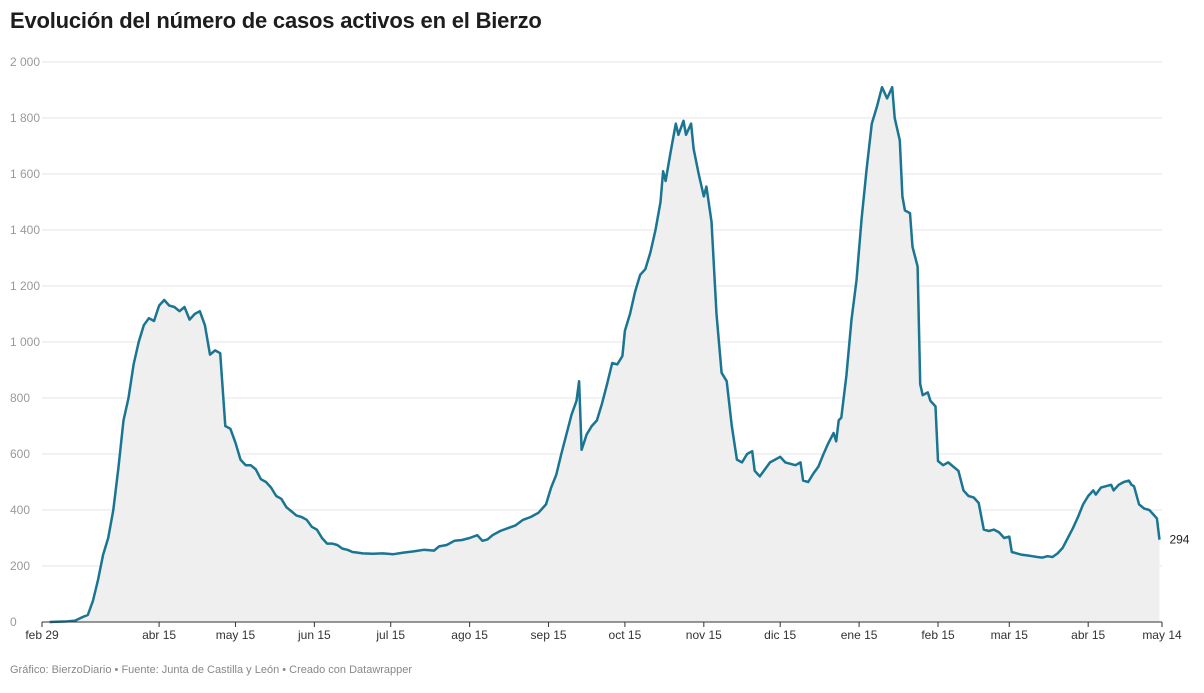 This screenshot has width=1204, height=693. I want to click on x-tick-label: may 14, so click(1162, 635).